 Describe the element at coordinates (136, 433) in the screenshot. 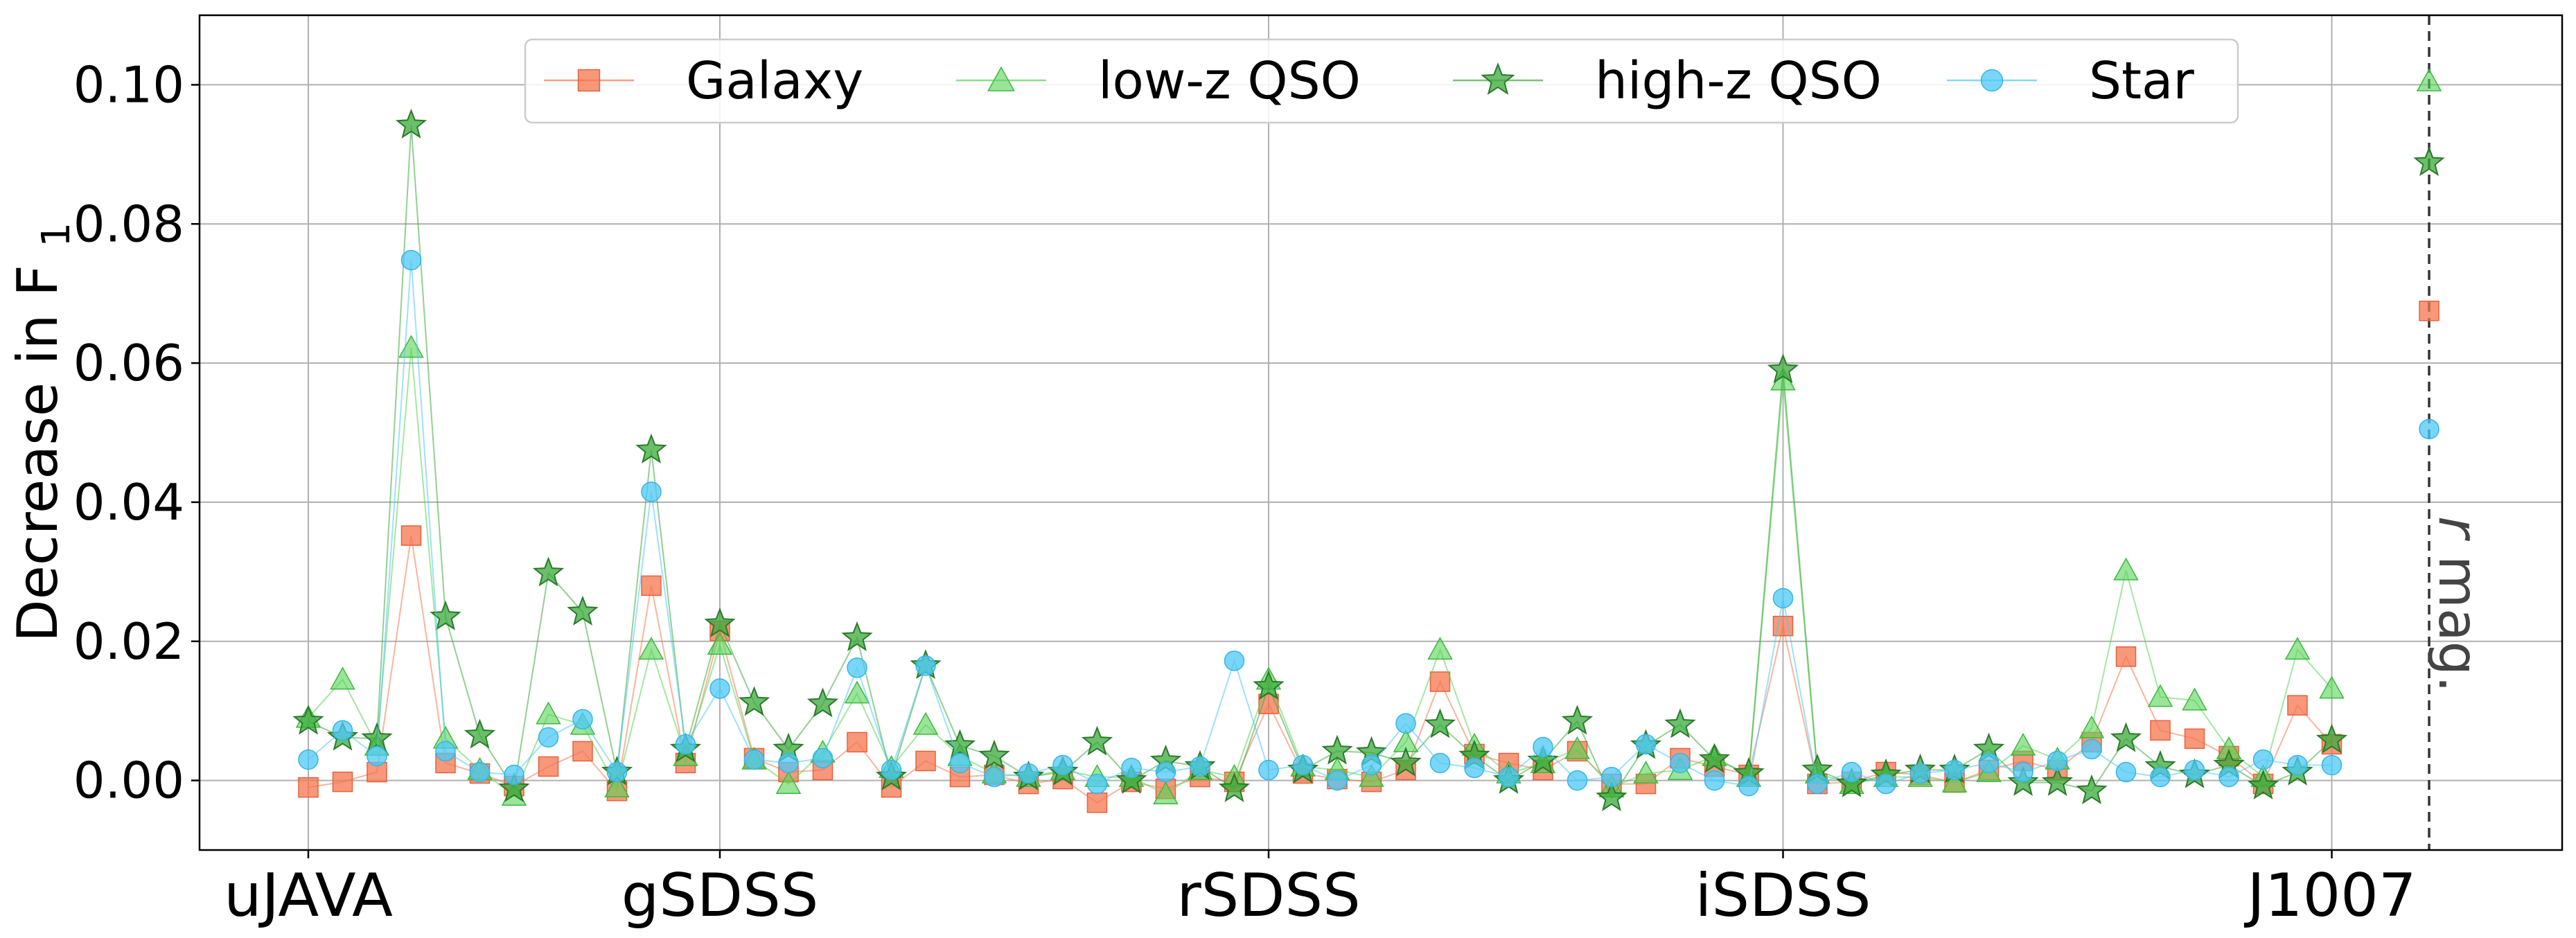

I see `y-axis: 0.00 0.02 0.04 0.06 0.08 0.10` at that location.